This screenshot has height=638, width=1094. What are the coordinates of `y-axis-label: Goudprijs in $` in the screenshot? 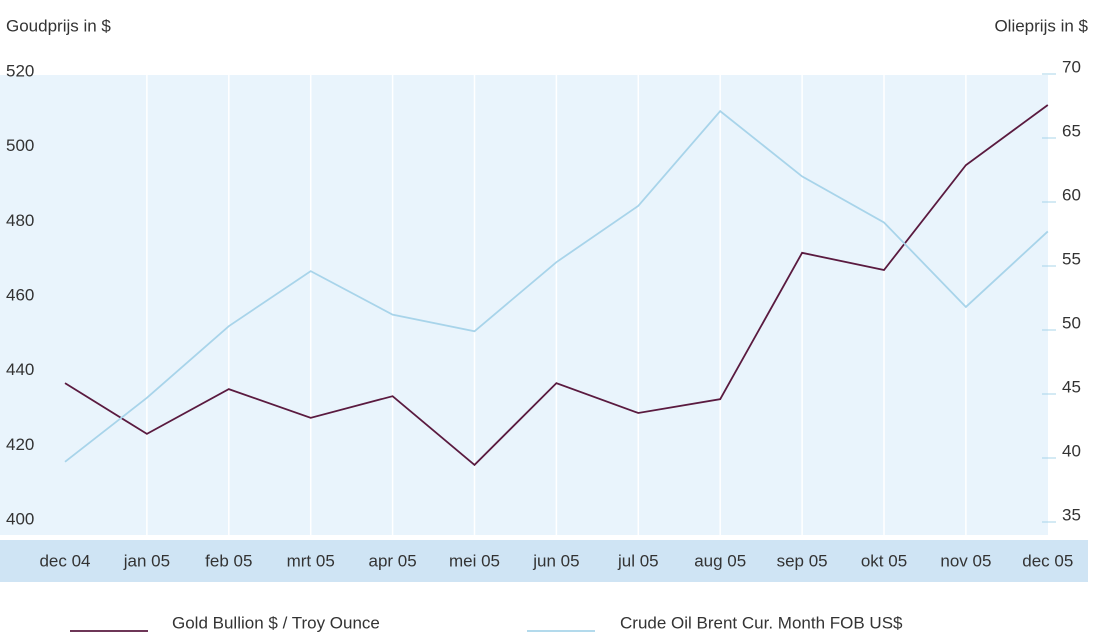 It's located at (58, 25).